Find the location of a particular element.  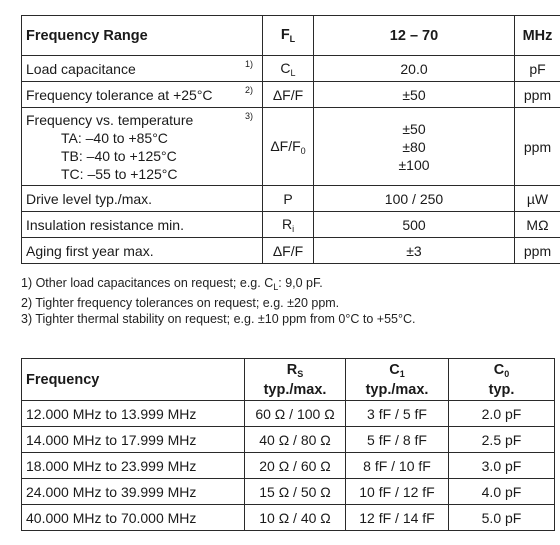

symbol-main: ΔF/F is located at coordinates (285, 145).